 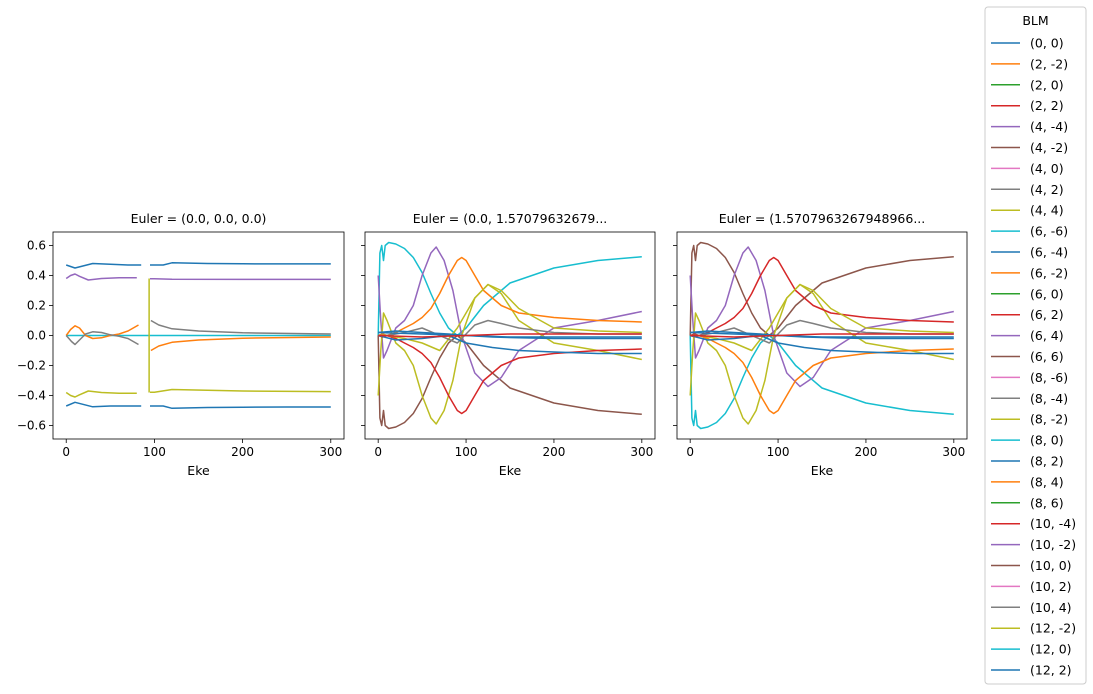 What do you see at coordinates (31, 426) in the screenshot?
I see `y-tick-label: −0.6` at bounding box center [31, 426].